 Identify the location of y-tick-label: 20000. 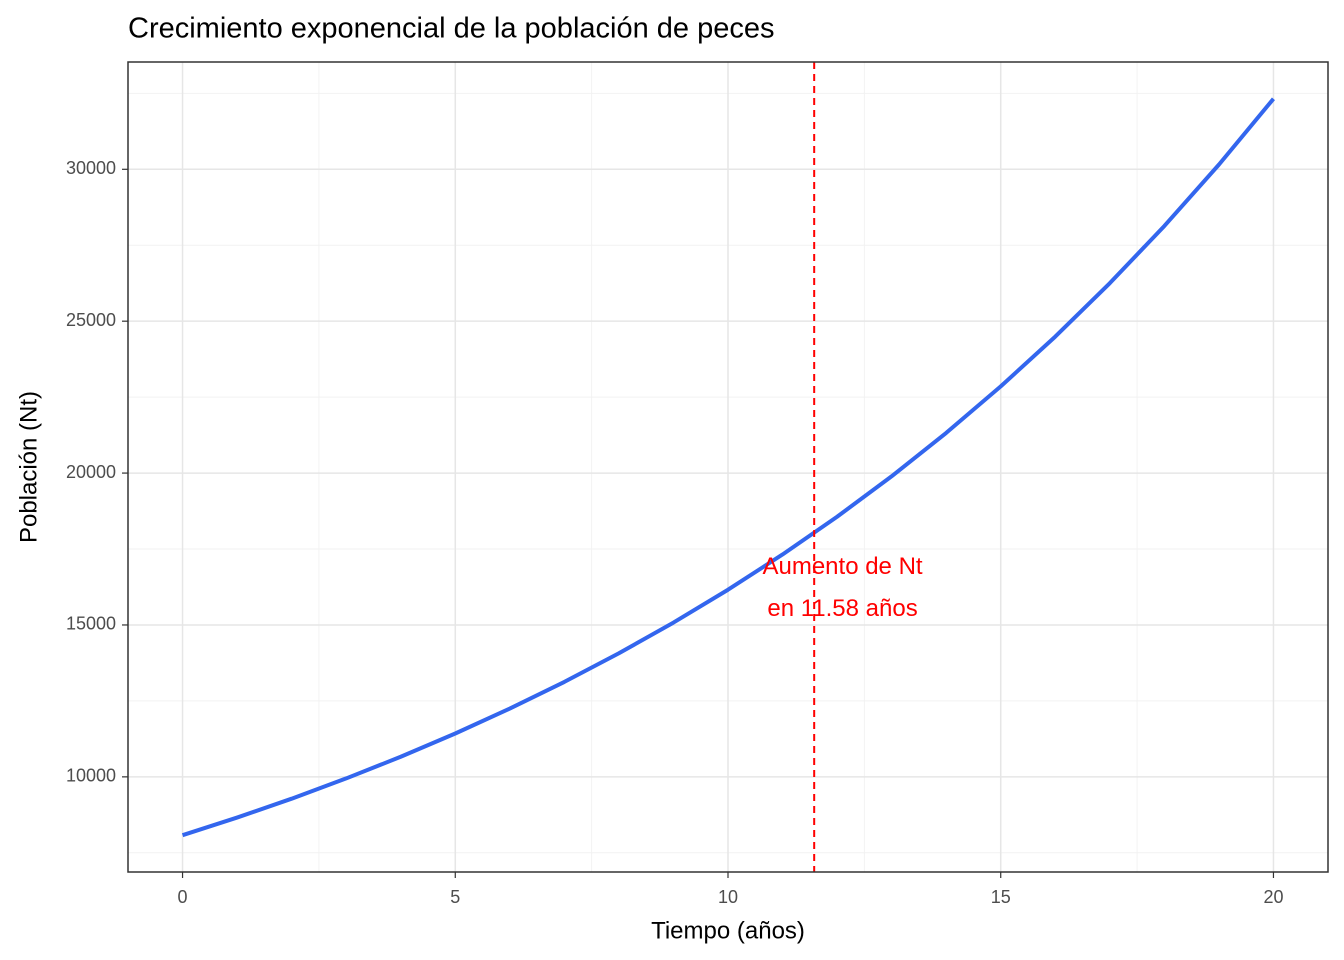
(91, 472).